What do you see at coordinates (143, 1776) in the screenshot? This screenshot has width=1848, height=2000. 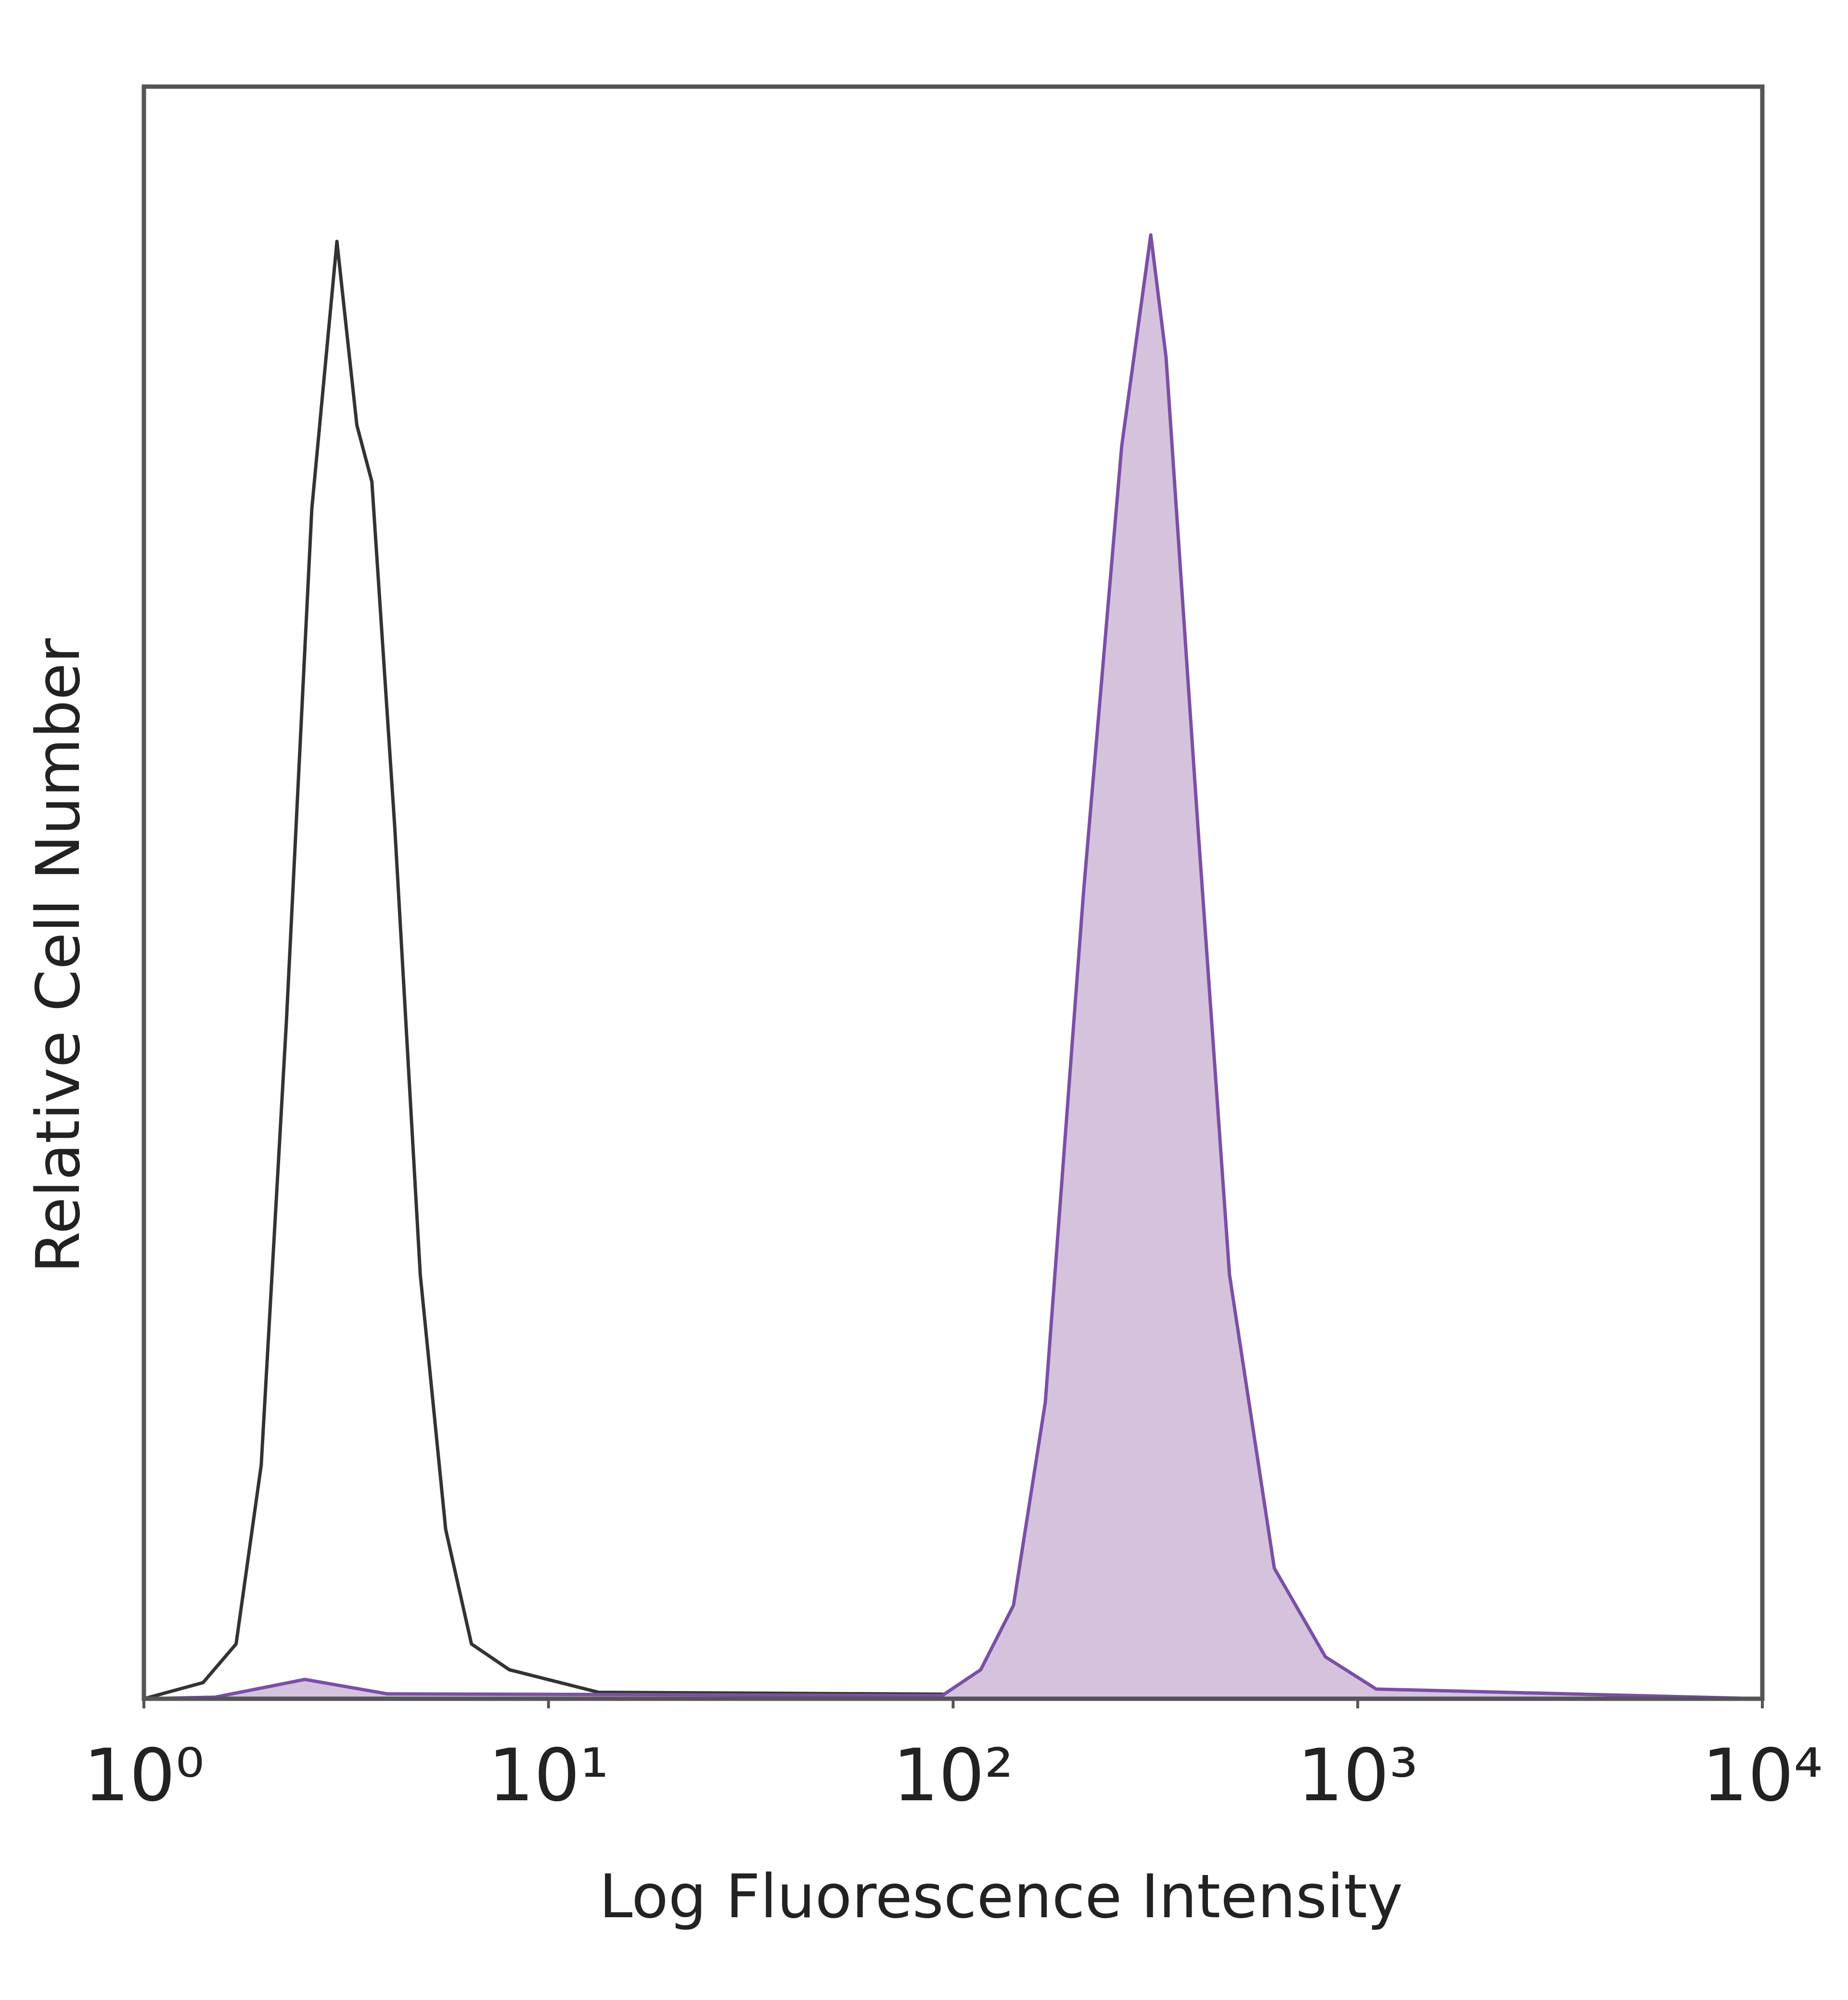 I see `x-tick-label: 10⁰` at bounding box center [143, 1776].